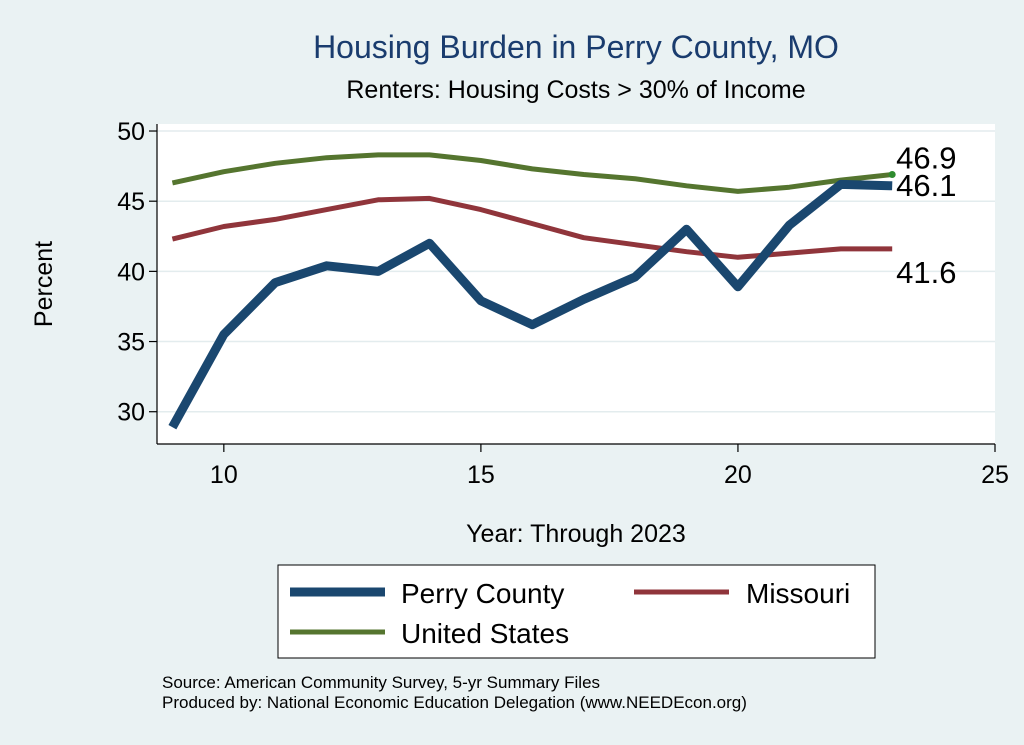  Describe the element at coordinates (738, 475) in the screenshot. I see `x-tick-label: 20` at that location.